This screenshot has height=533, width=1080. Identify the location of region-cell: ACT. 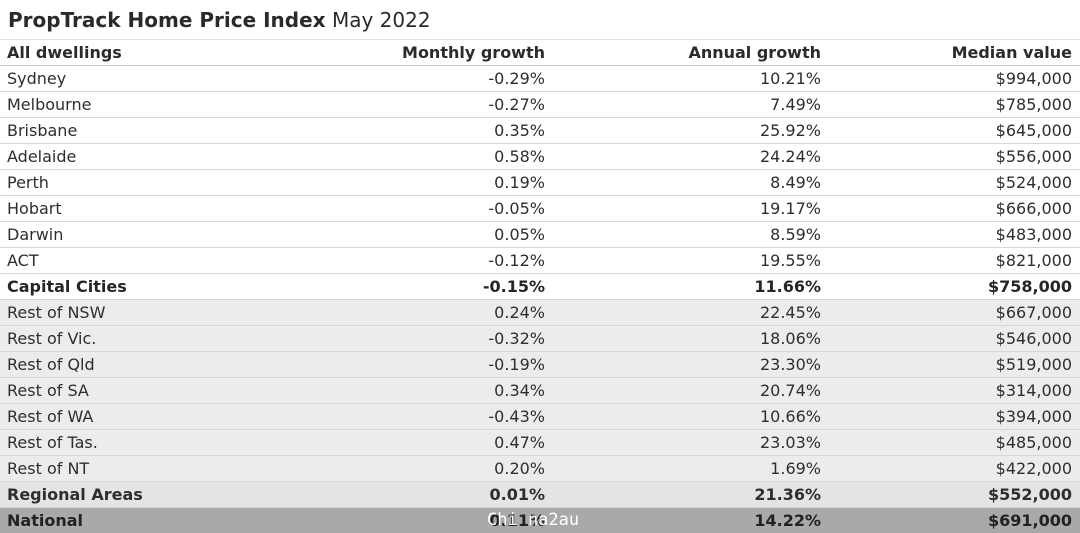
(150, 260).